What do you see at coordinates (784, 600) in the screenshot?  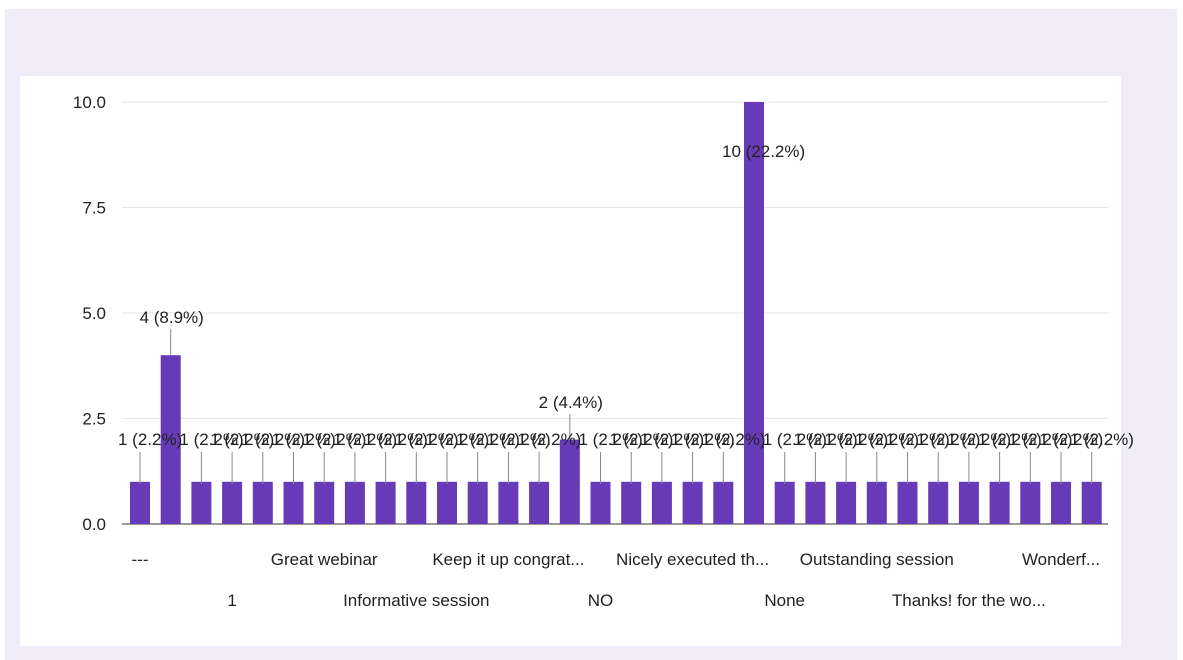 I see `x-axis-label: None` at bounding box center [784, 600].